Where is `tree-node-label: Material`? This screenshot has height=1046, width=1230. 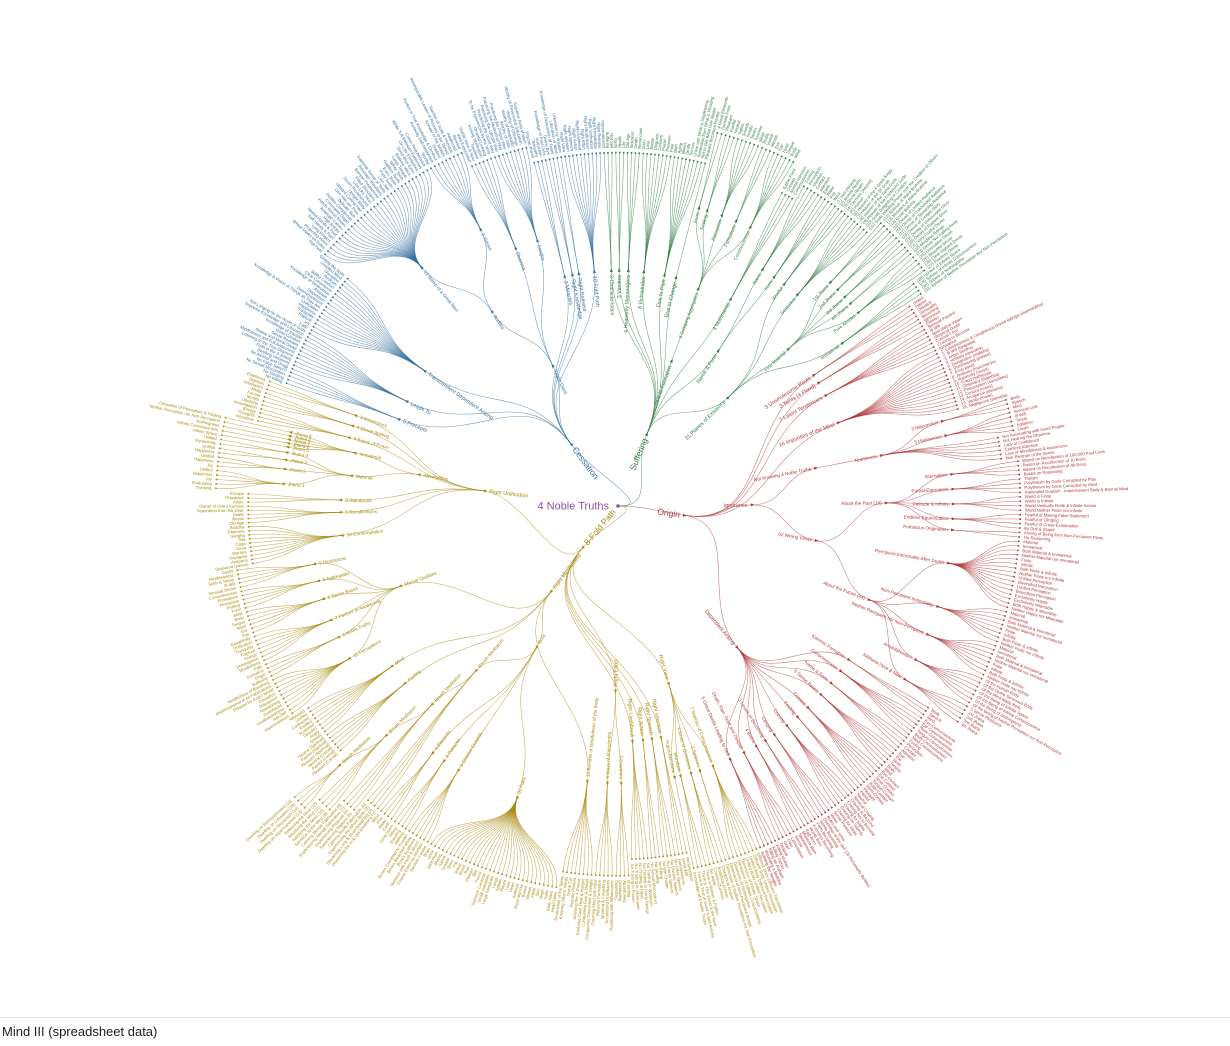 tree-node-label: Material is located at coordinates (364, 477).